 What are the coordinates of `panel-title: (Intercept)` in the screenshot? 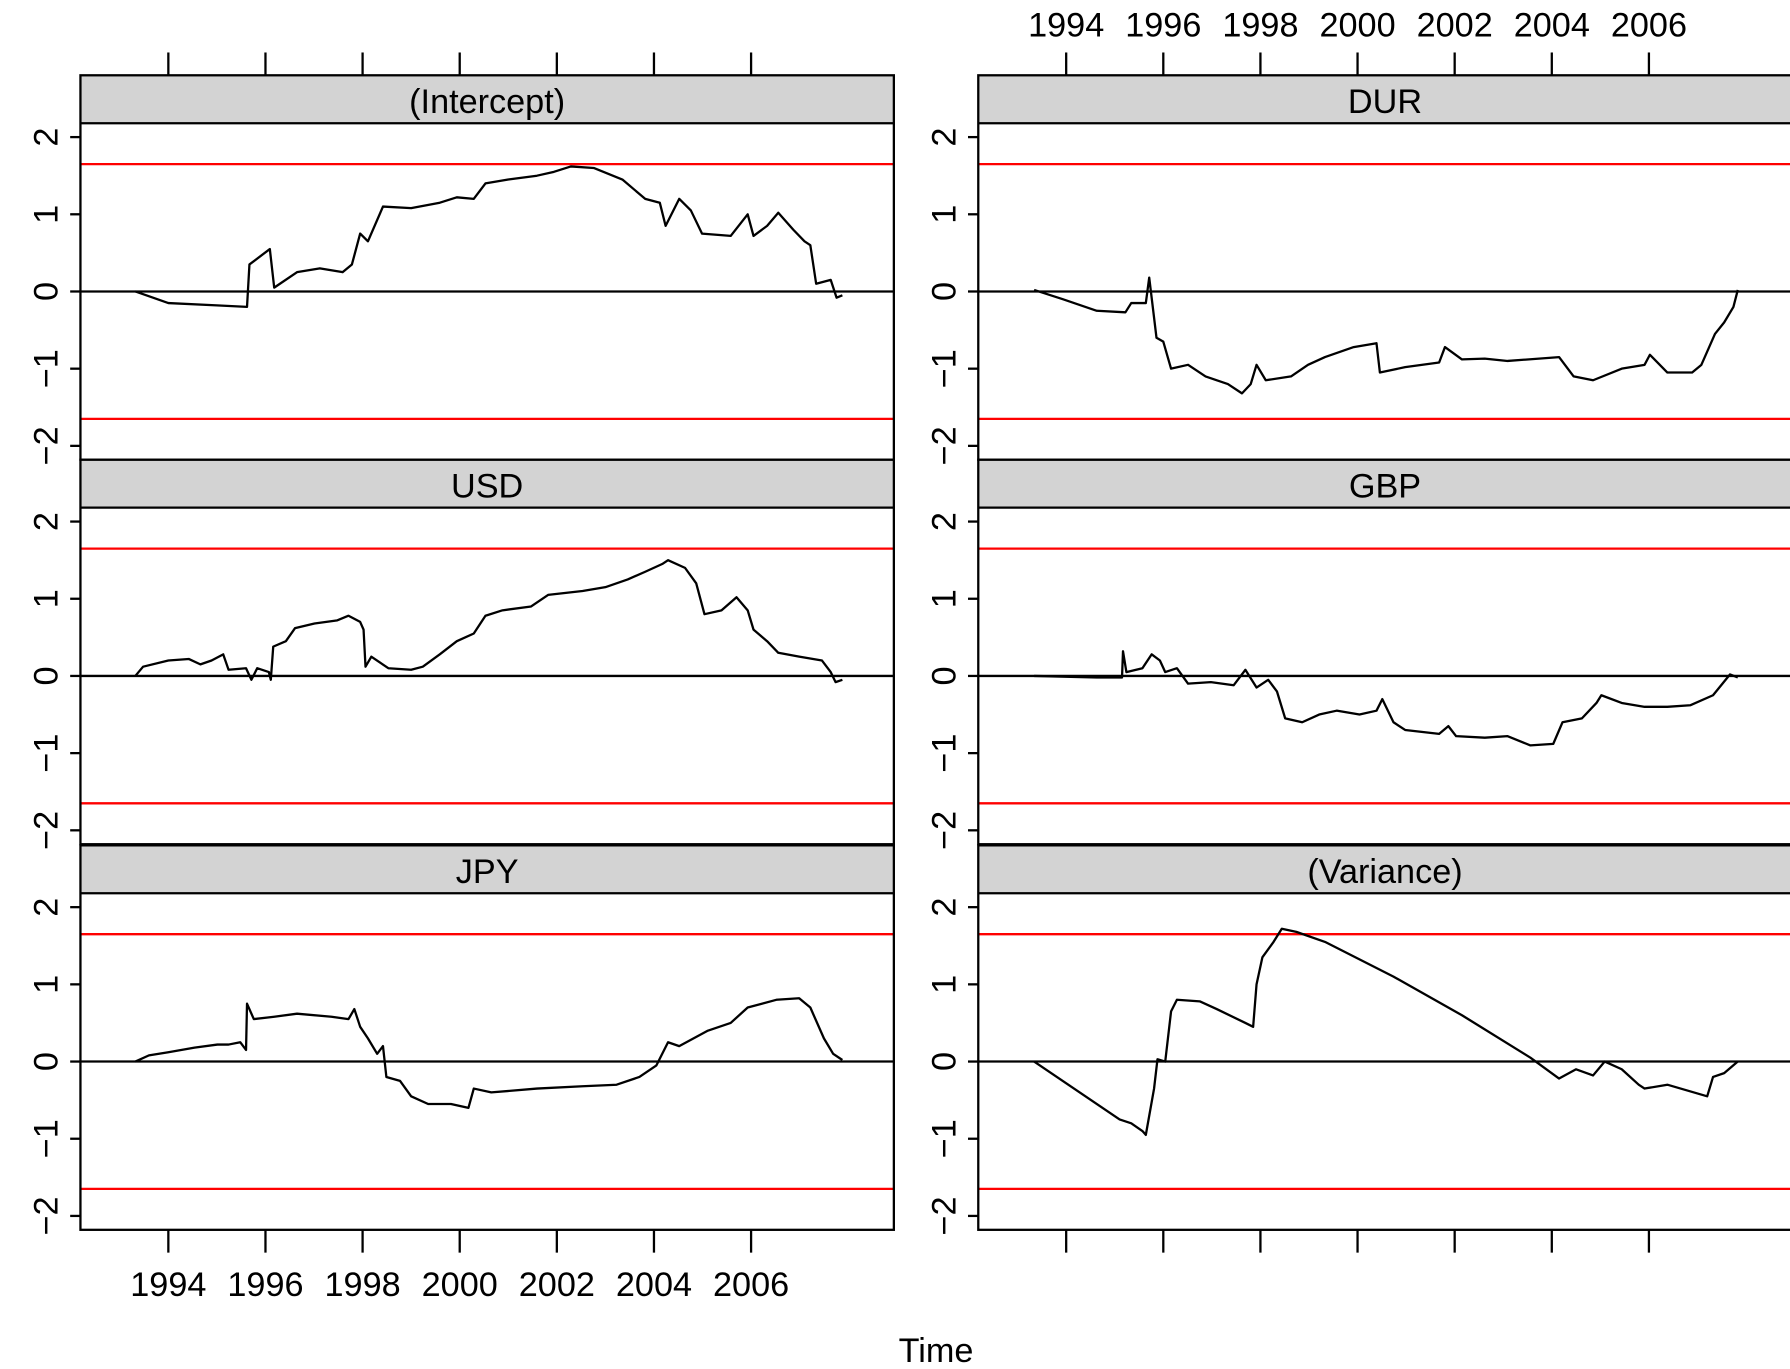 It's located at (487, 102).